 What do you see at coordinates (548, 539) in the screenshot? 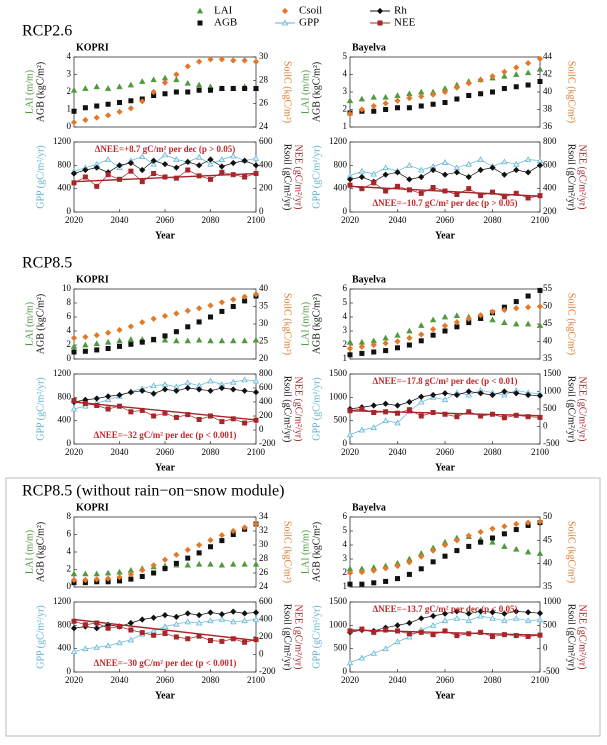
I see `y2-tick-label: 45` at bounding box center [548, 539].